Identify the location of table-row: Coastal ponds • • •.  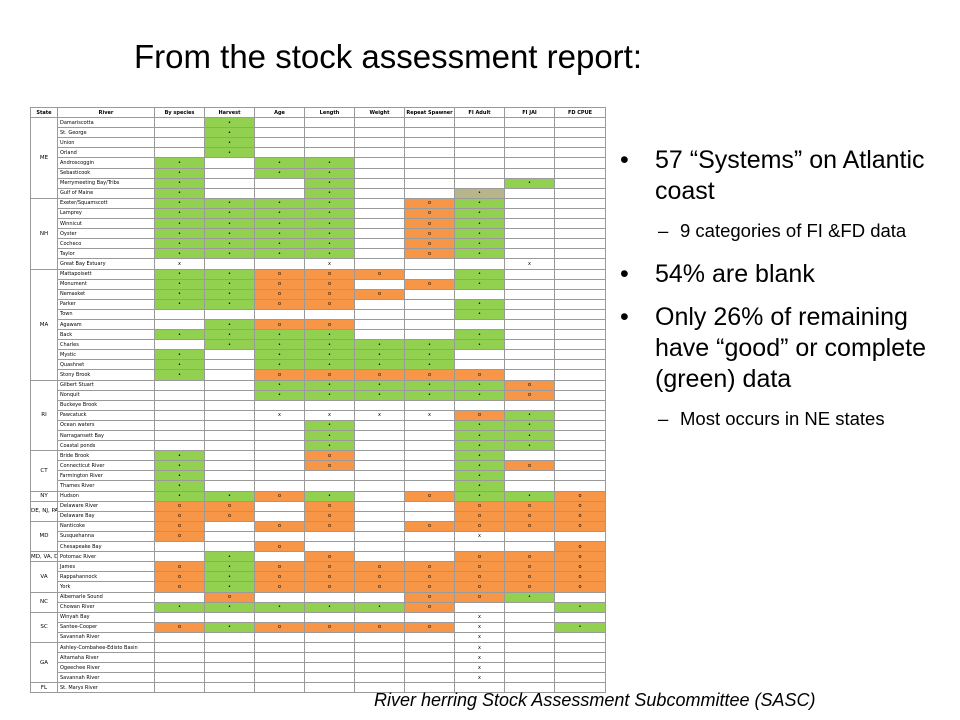
(318, 446).